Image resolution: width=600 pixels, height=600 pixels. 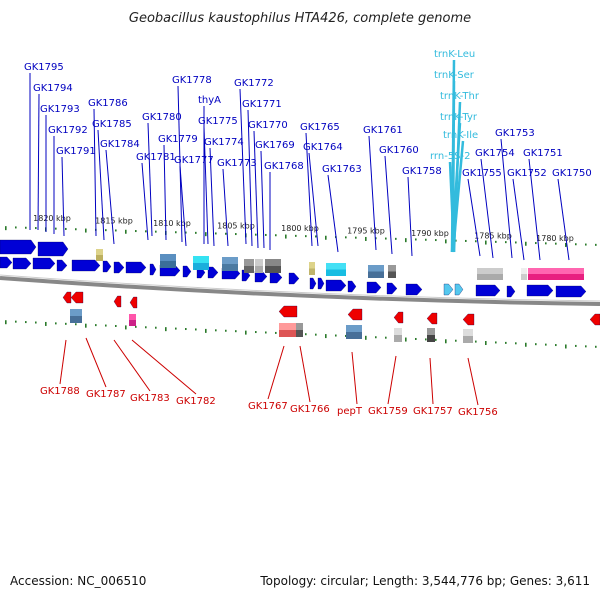 I want to click on reverse-gene-label: GK1767, so click(x=268, y=406).